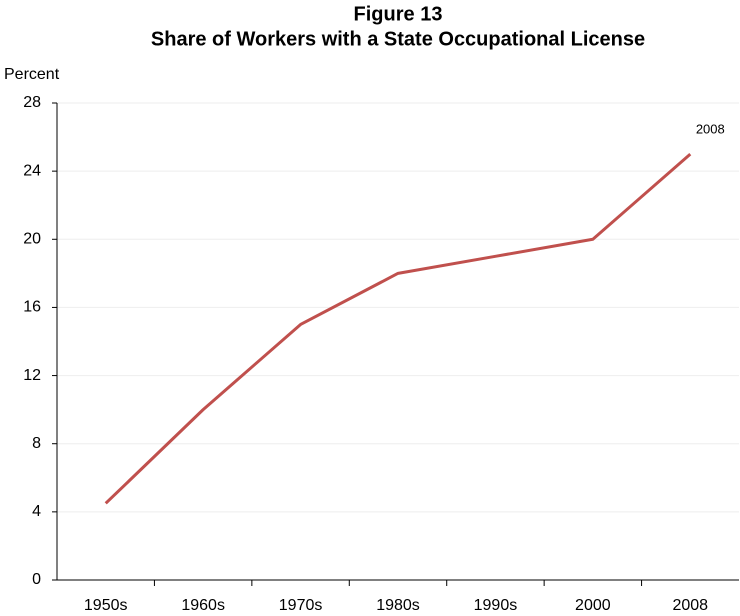  Describe the element at coordinates (398, 605) in the screenshot. I see `x-tick-label: 1980s` at that location.